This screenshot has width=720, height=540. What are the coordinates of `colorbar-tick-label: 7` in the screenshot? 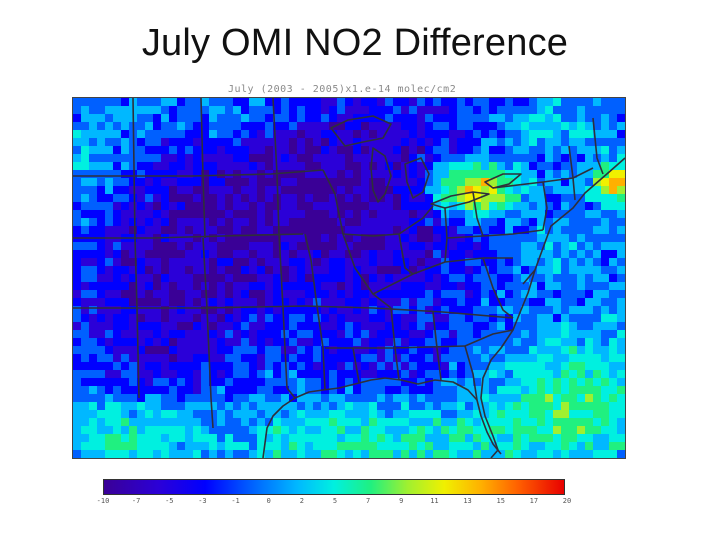 It's located at (368, 501).